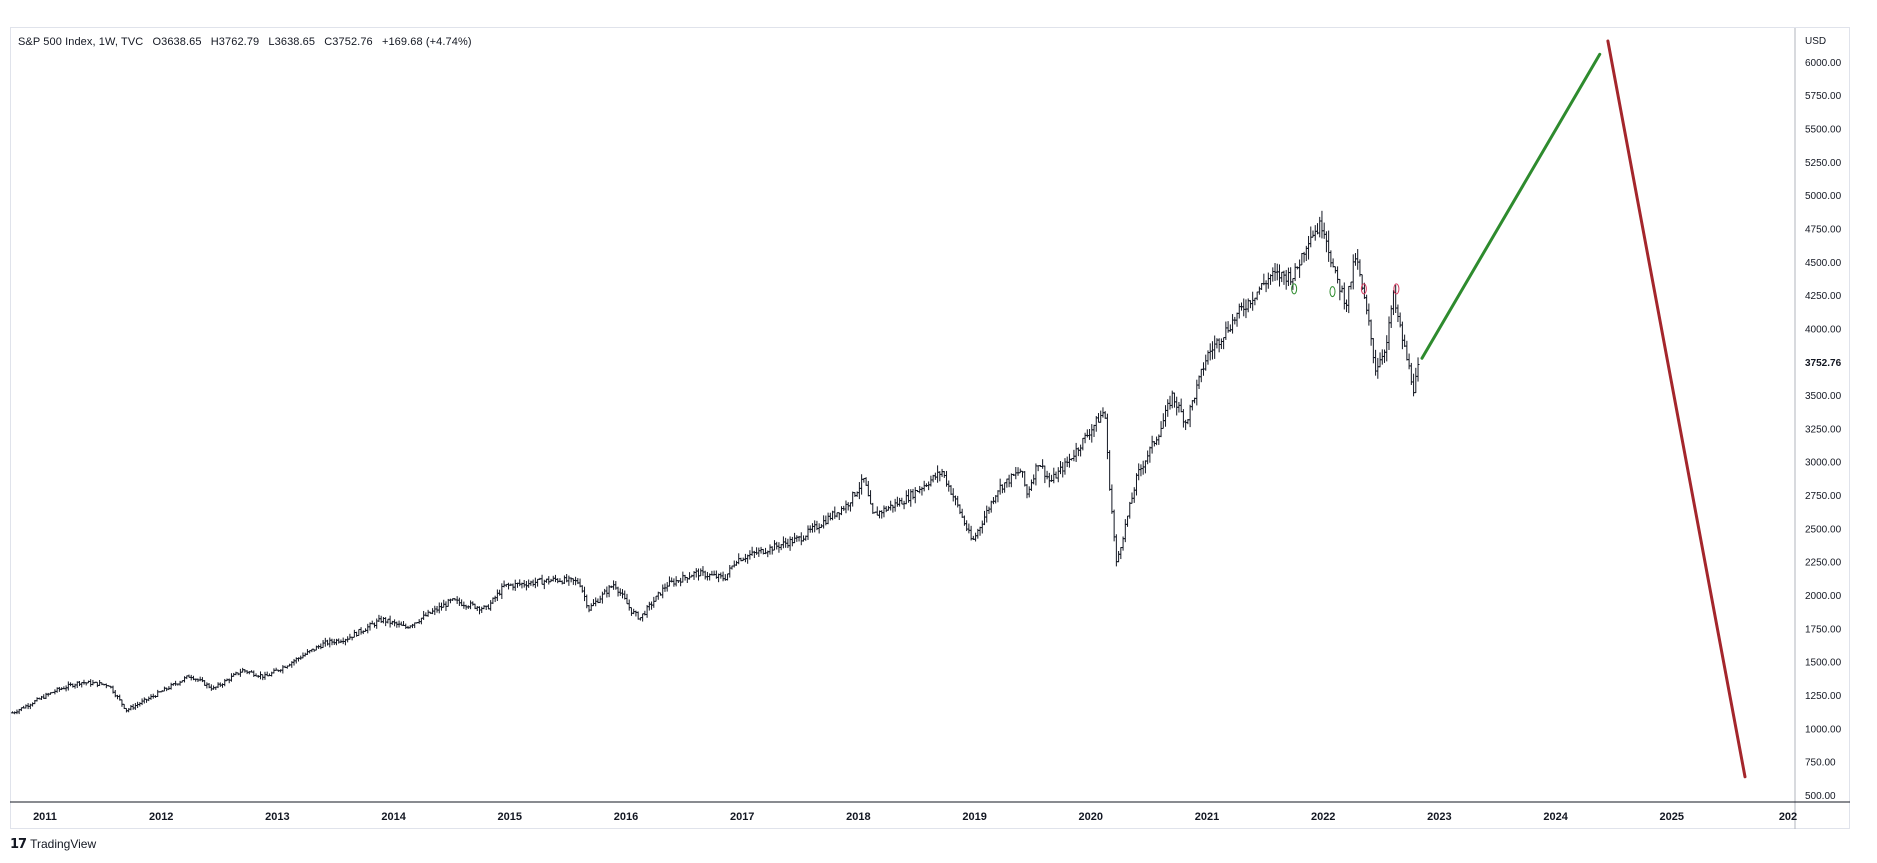  Describe the element at coordinates (1676, 409) in the screenshot. I see `projection-down-line` at that location.